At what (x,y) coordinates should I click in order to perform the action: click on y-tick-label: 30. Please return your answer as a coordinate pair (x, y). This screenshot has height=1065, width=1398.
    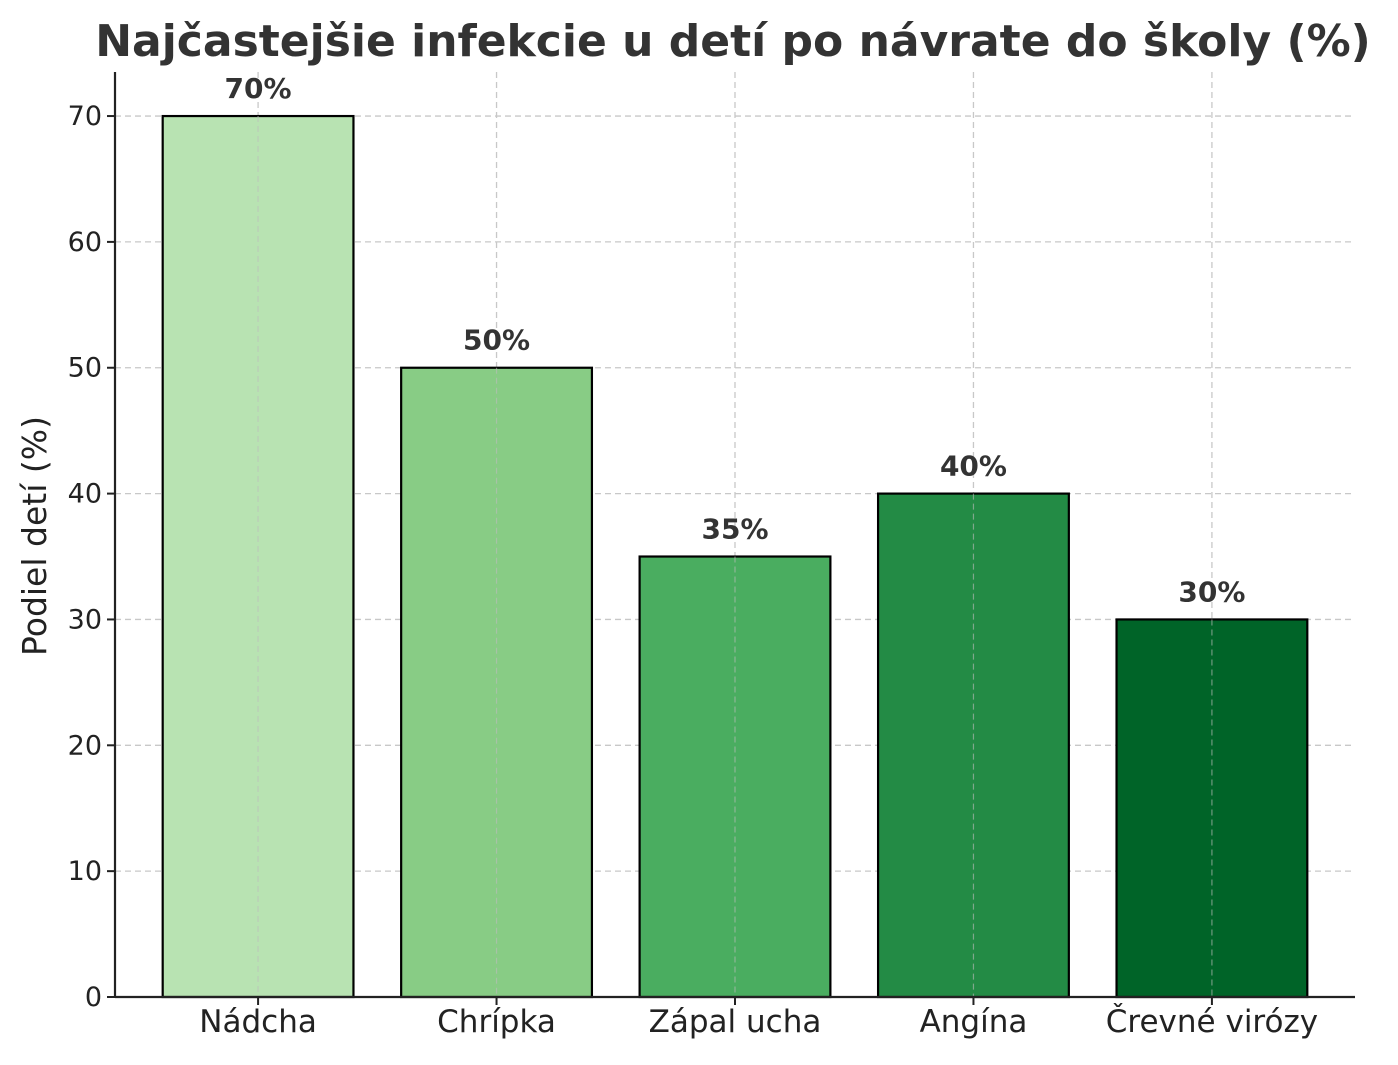
    Looking at the image, I should click on (85, 619).